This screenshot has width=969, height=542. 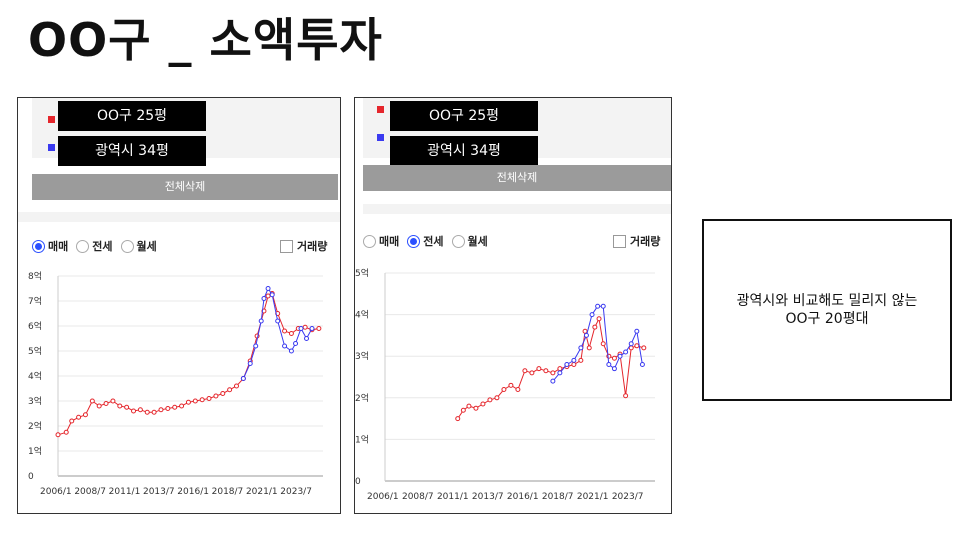 What do you see at coordinates (827, 301) in the screenshot?
I see `note-line-1: 광역시와 비교해도 밀리지 않는` at bounding box center [827, 301].